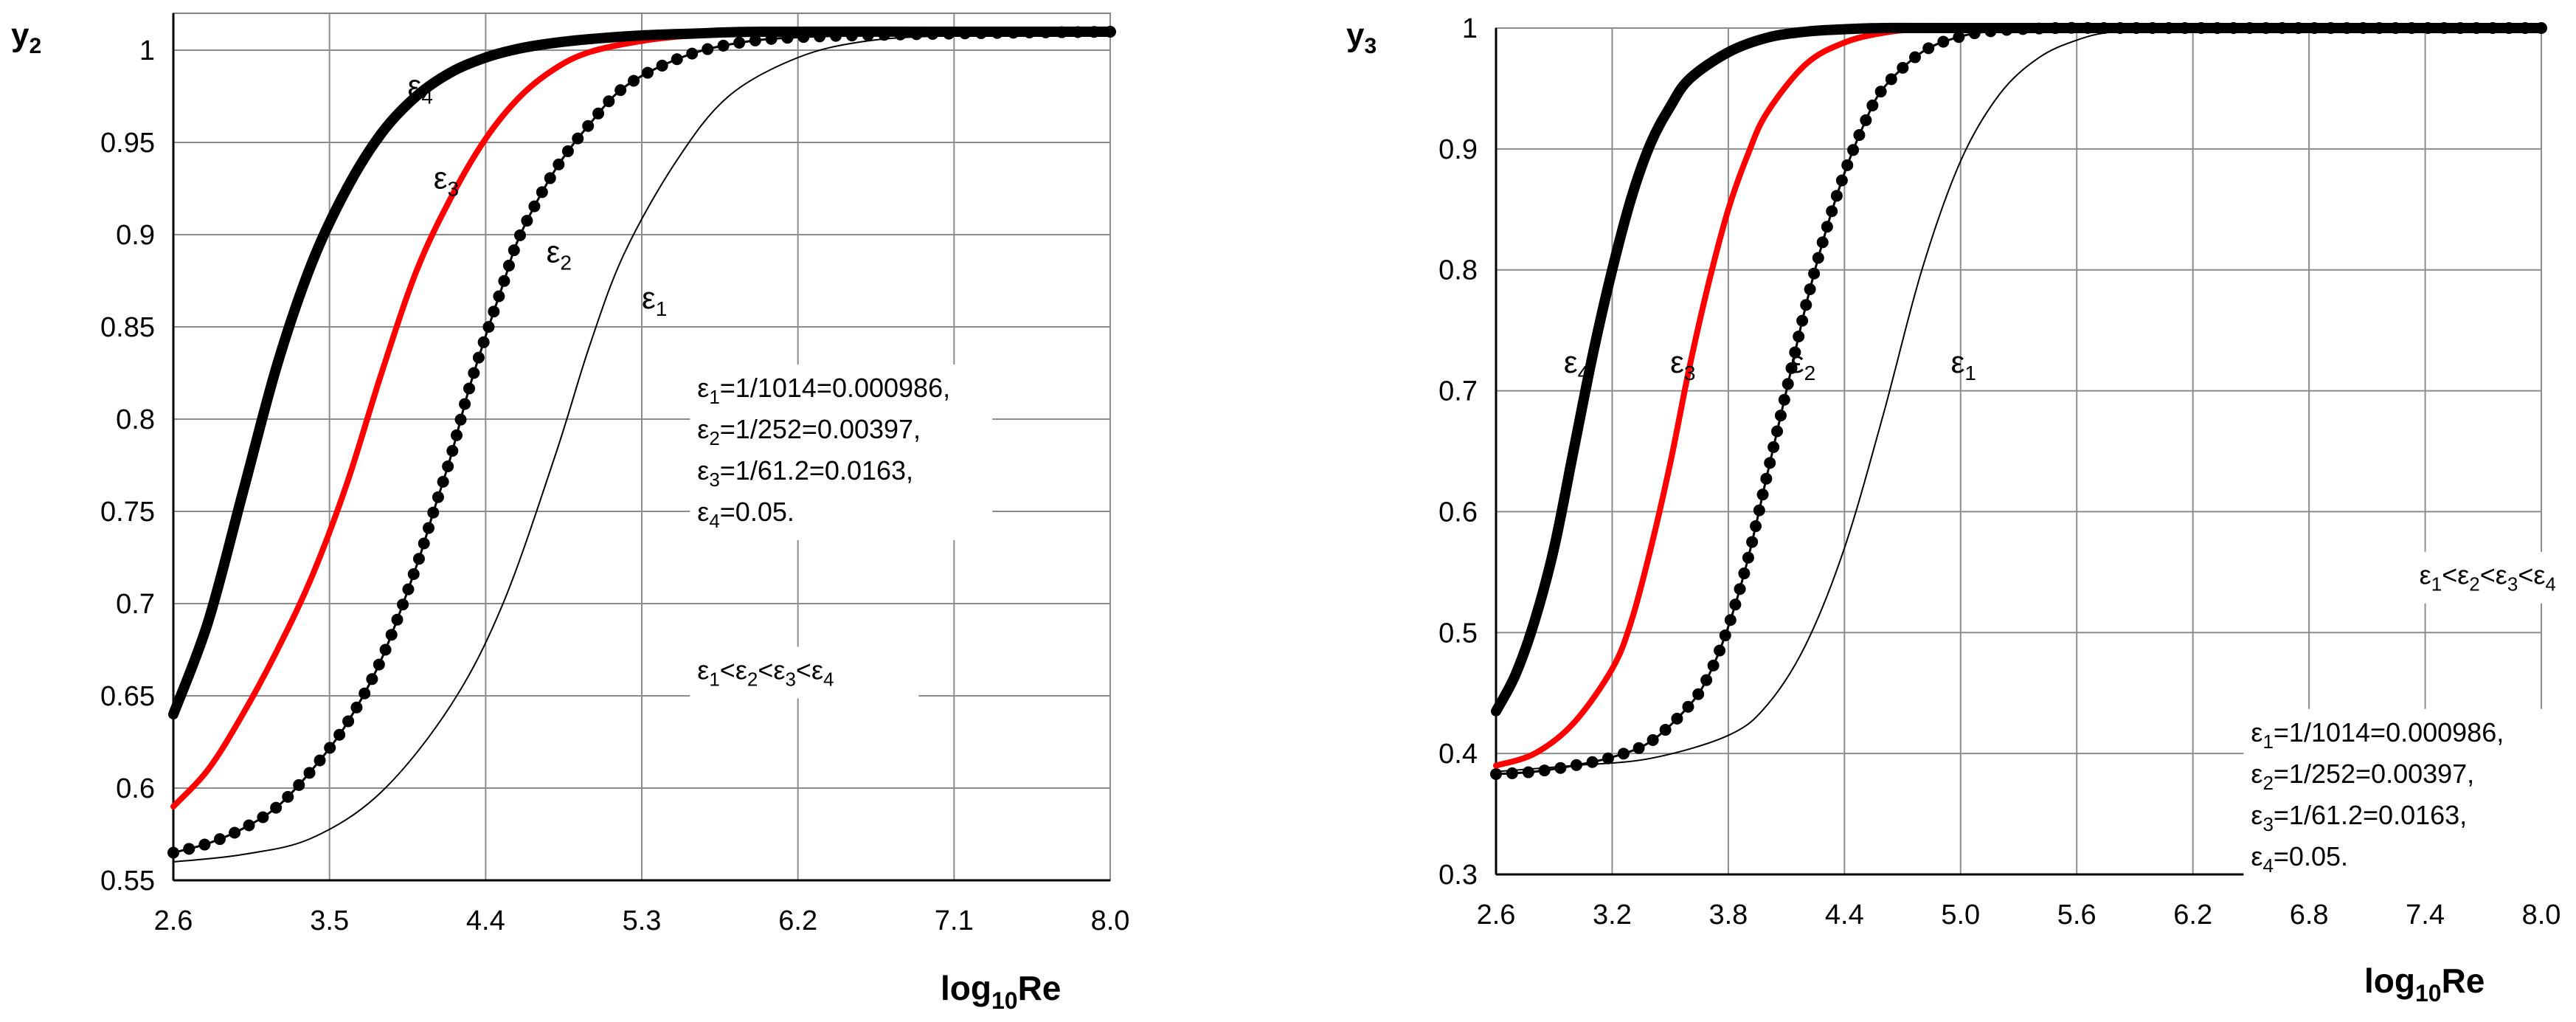 Image resolution: width=2576 pixels, height=1022 pixels. What do you see at coordinates (1613, 915) in the screenshot?
I see `x-tick-label: 3.2` at bounding box center [1613, 915].